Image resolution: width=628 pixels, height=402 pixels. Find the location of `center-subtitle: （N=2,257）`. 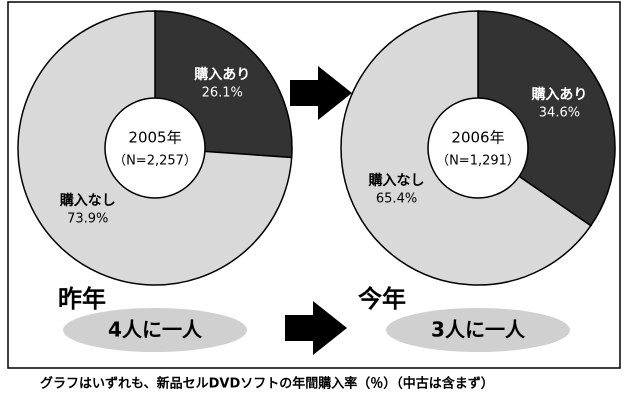

center-subtitle: （N=2,257） is located at coordinates (155, 161).